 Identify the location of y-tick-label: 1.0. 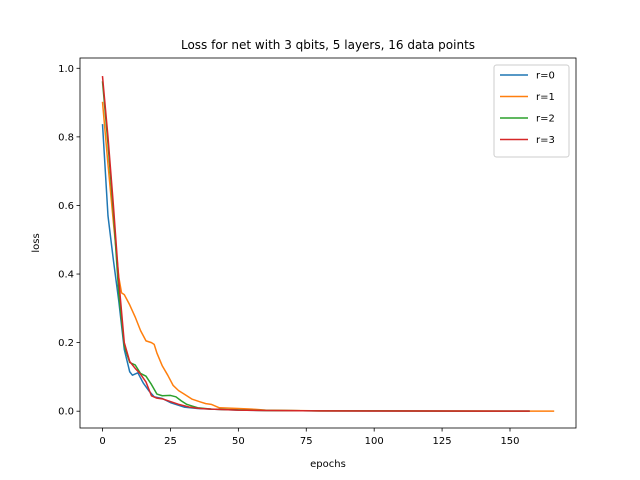
(66, 69).